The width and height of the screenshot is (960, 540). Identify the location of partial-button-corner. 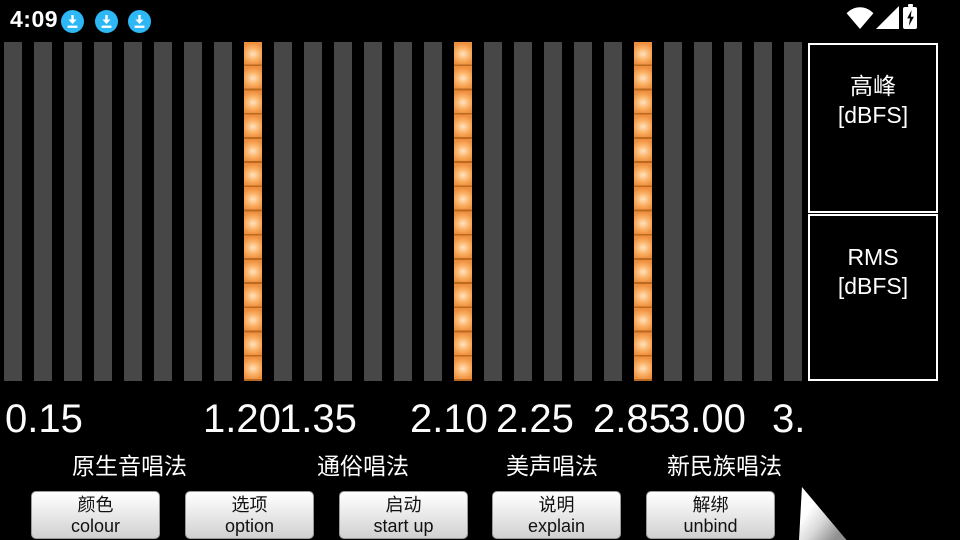
(823, 513).